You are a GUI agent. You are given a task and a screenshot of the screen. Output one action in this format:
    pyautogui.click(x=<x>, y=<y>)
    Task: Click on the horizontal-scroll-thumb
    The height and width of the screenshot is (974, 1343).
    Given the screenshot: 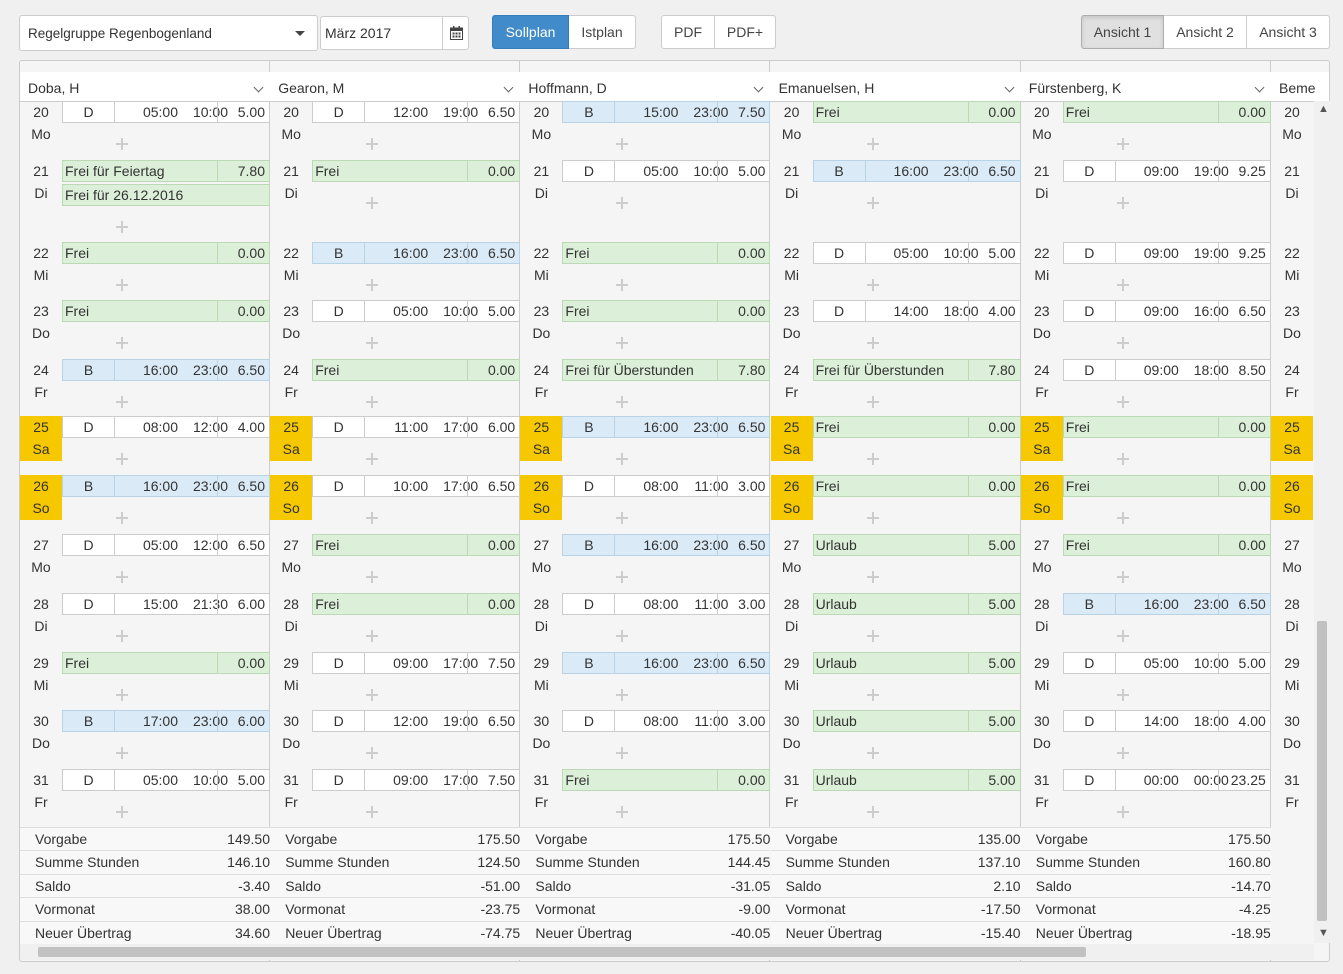 What is the action you would take?
    pyautogui.click(x=562, y=952)
    